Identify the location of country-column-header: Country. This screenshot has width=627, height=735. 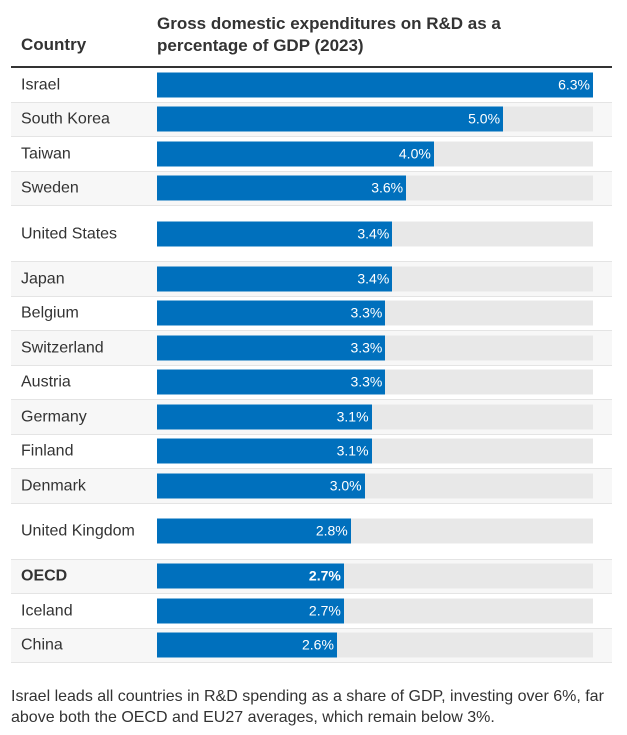
(54, 44).